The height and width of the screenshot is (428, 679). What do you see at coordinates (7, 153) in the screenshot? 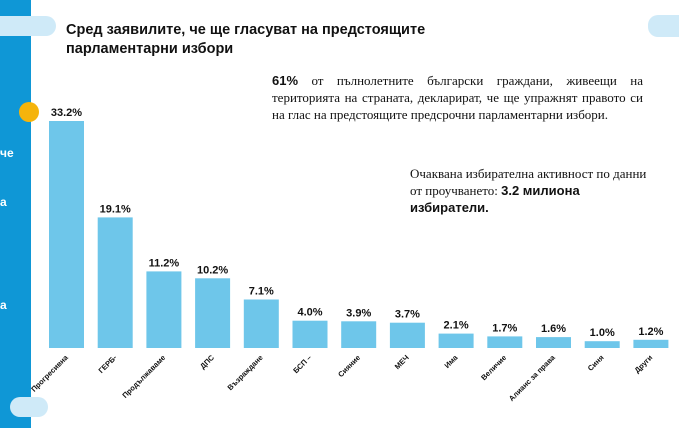
I see `left-text-fragment: че` at bounding box center [7, 153].